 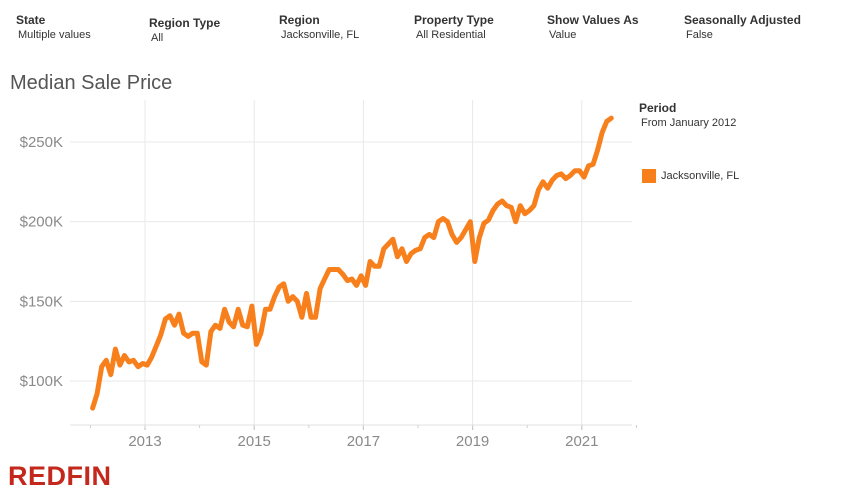 What do you see at coordinates (363, 441) in the screenshot?
I see `x-tick-label: 2017` at bounding box center [363, 441].